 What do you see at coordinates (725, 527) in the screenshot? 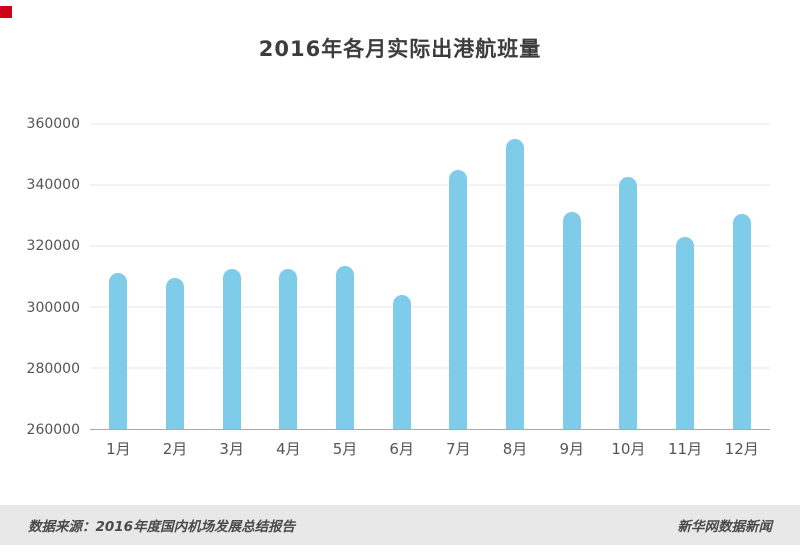
I see `credit-text: 新华网数据新闻` at bounding box center [725, 527].